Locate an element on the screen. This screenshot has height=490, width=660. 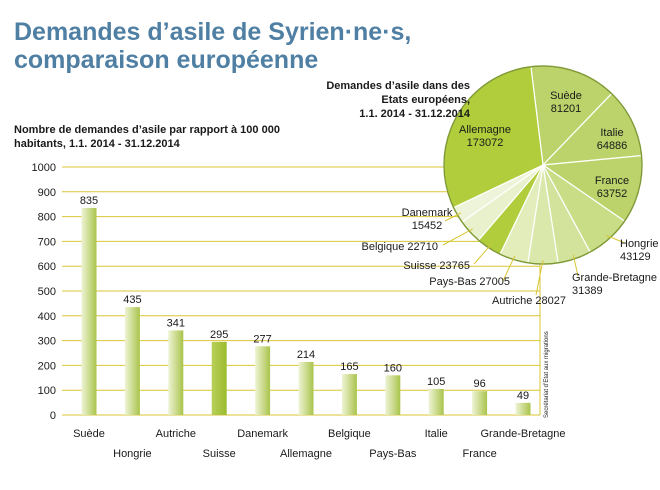
page-title-line-1: Demandes d’asile de Syrien·ne·s, is located at coordinates (212, 32).